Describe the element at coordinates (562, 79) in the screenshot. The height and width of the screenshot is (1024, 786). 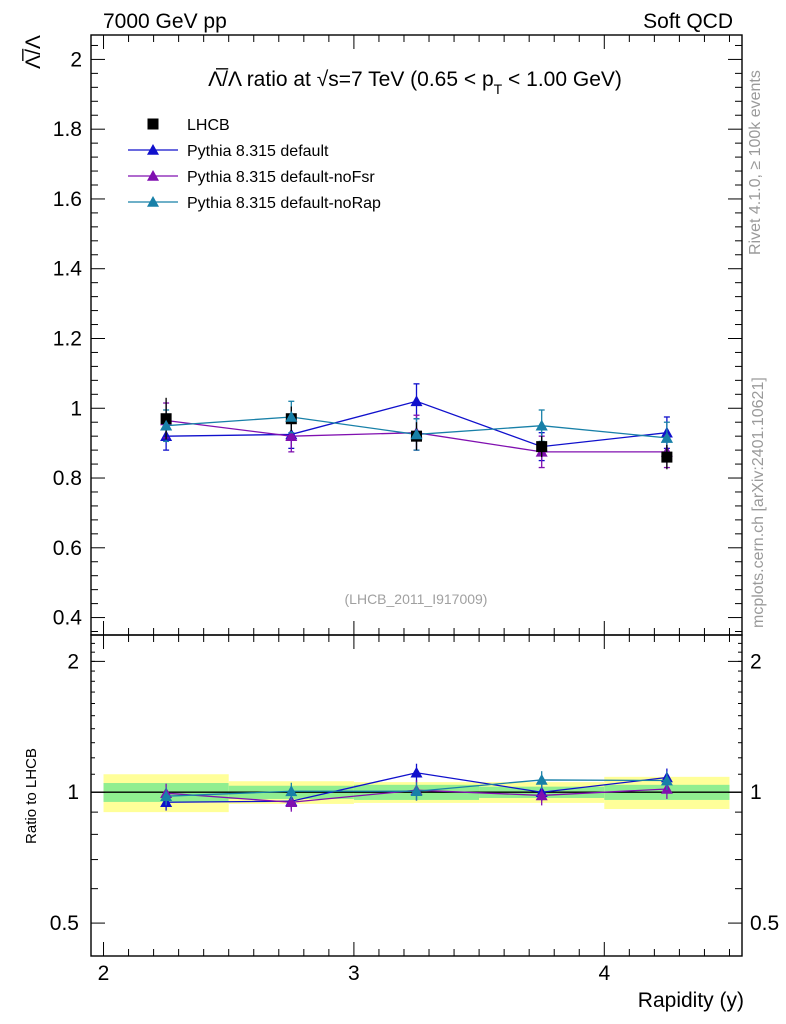
I see `plot-title-end: < 1.00 GeV)` at that location.